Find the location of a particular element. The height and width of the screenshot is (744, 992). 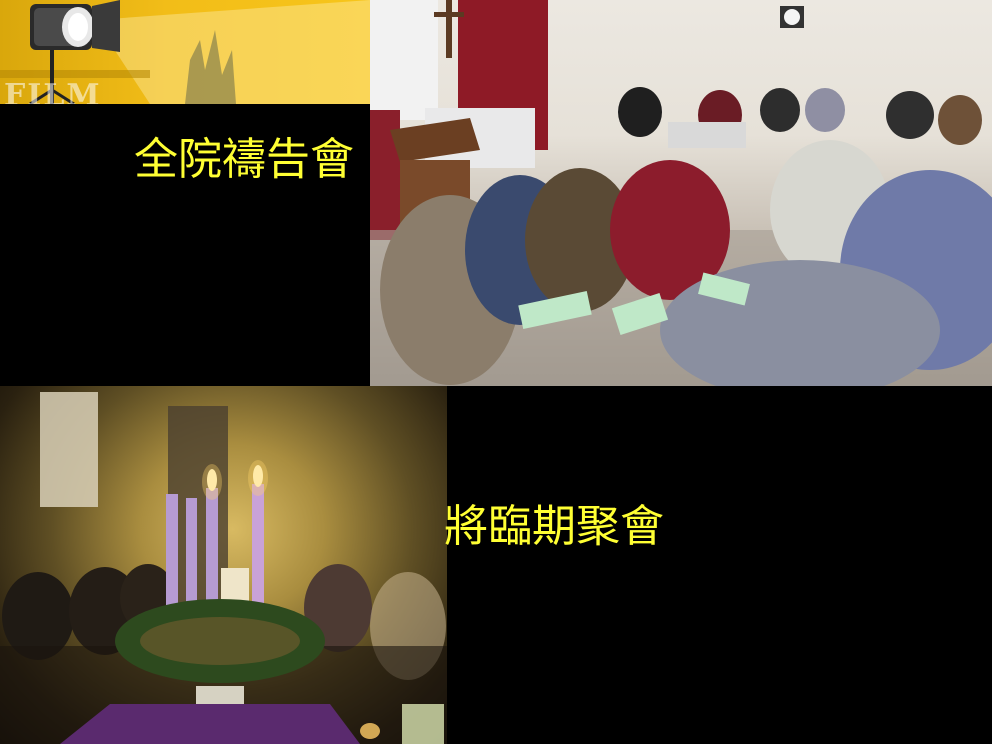

spotlight-icon is located at coordinates (185, 52).